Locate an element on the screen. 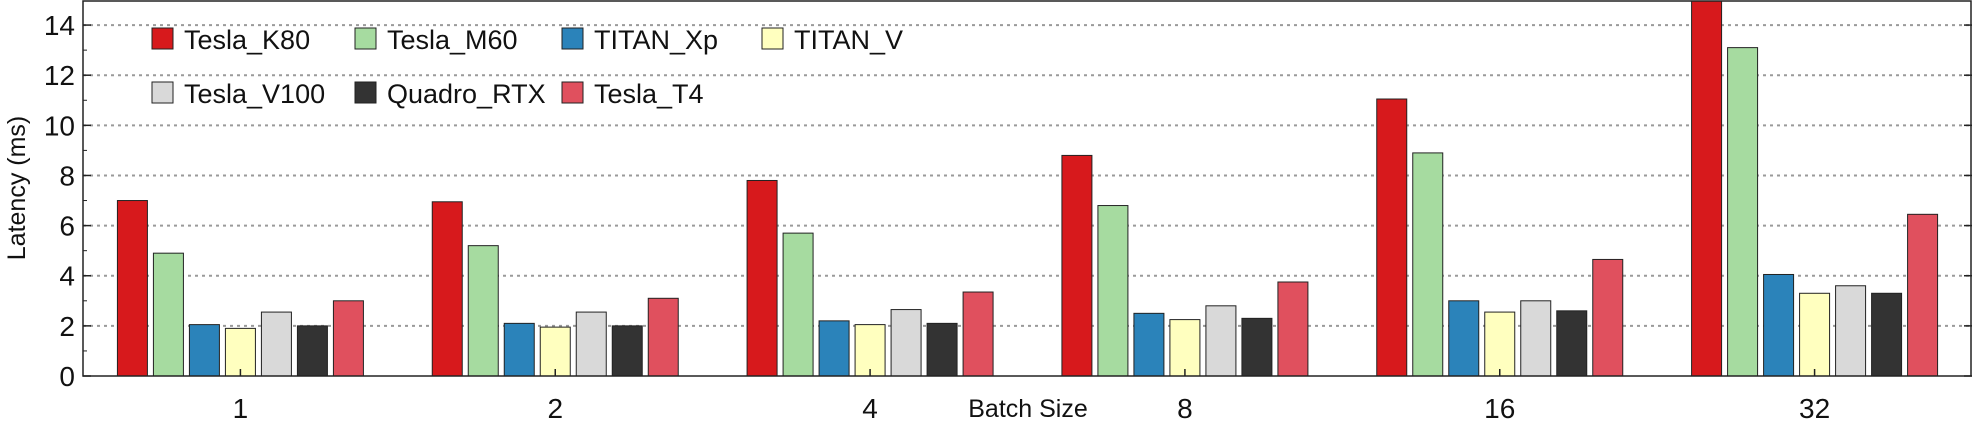  y-tick-label: 2 is located at coordinates (67, 326).